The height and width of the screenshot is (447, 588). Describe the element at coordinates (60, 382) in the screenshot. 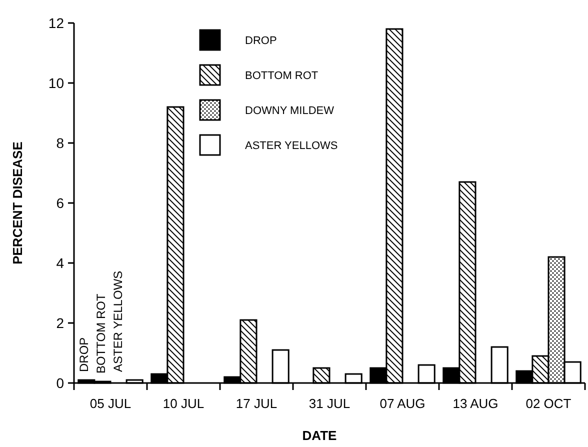

I see `y-tick-label: 0` at that location.